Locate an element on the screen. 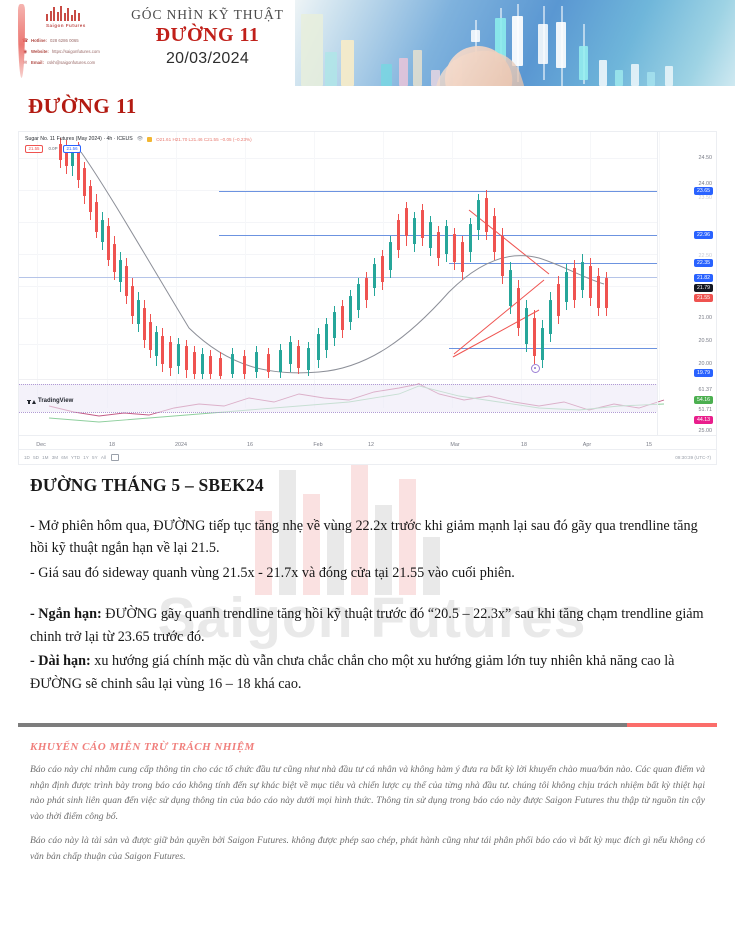  badge-change: 0.0P is located at coordinates (53, 148).